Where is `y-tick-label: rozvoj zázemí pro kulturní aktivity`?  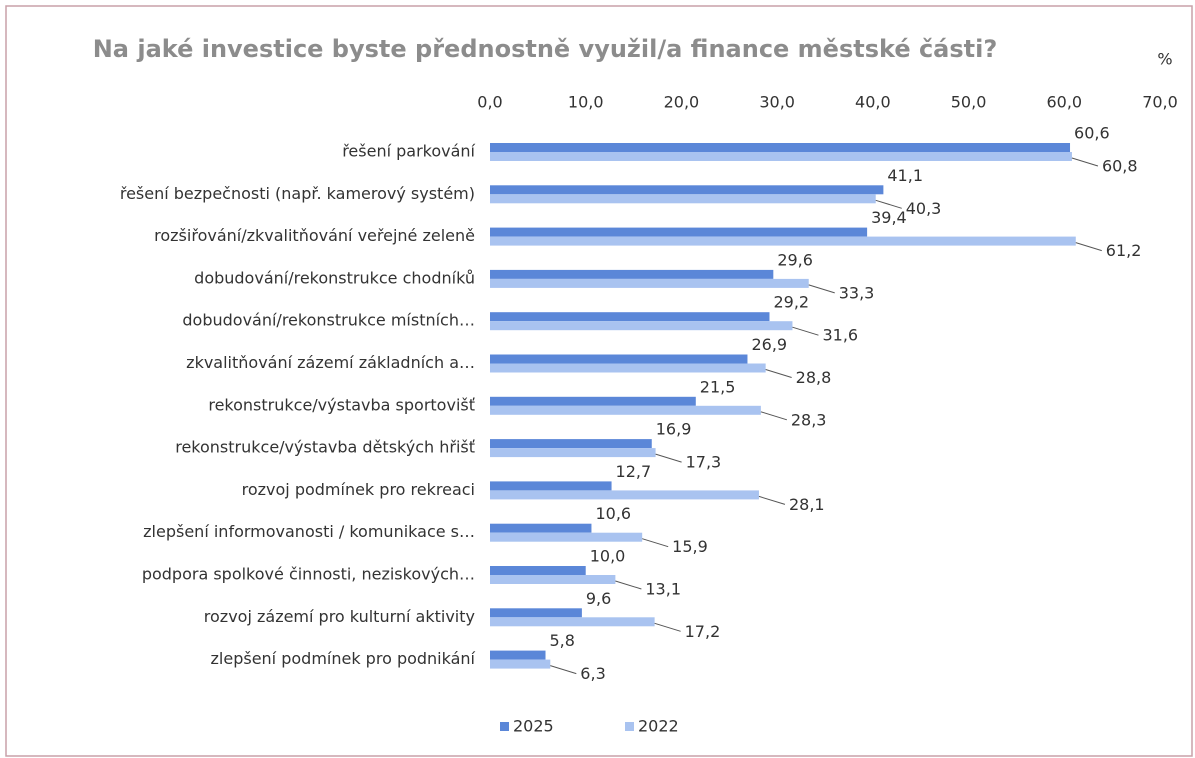 y-tick-label: rozvoj zázemí pro kulturní aktivity is located at coordinates (339, 616).